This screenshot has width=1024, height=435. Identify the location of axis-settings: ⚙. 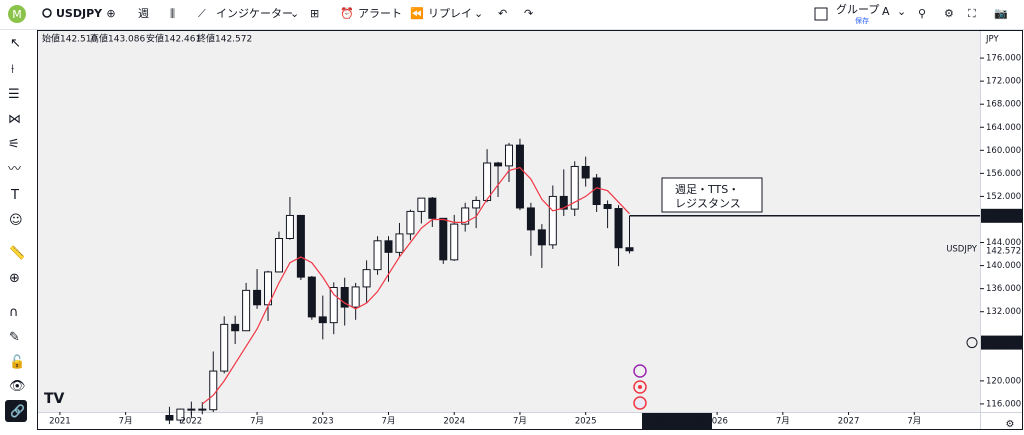
(1010, 424).